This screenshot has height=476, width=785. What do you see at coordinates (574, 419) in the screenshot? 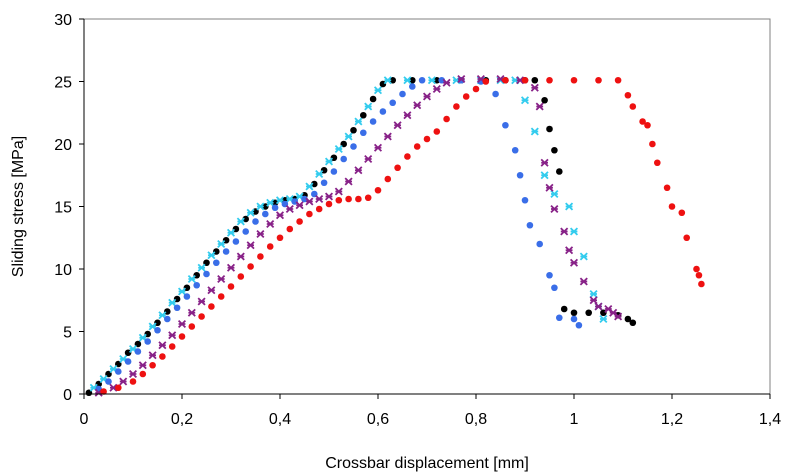
I see `x-tick-label: 1` at bounding box center [574, 419].